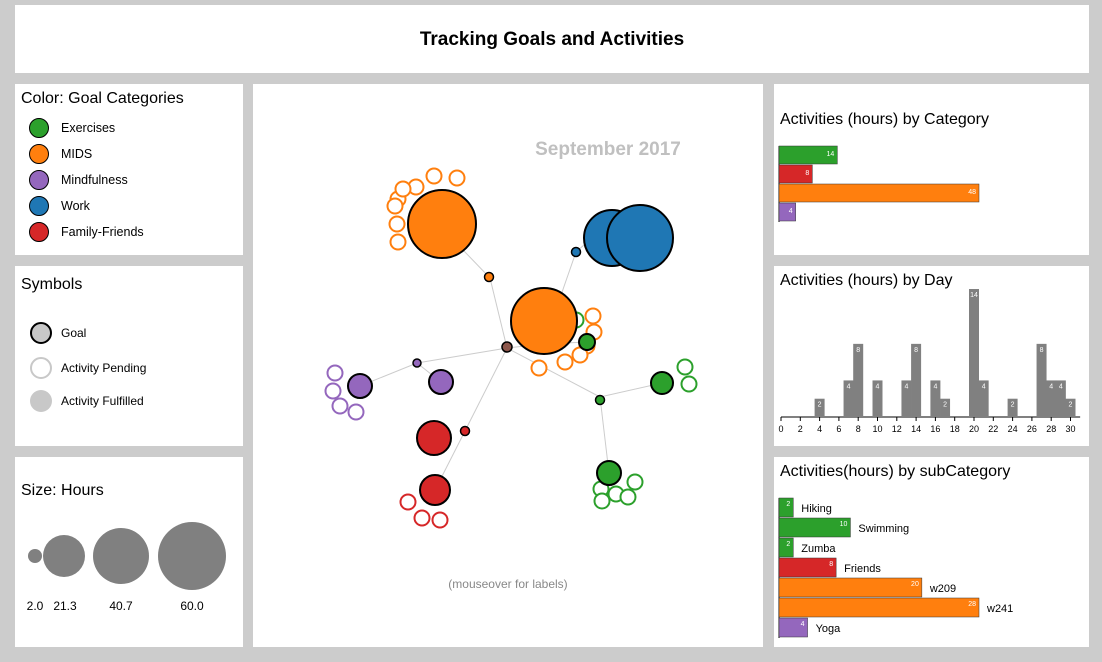 The height and width of the screenshot is (662, 1102). What do you see at coordinates (897, 429) in the screenshot?
I see `day-x-tick-label: 12` at bounding box center [897, 429].